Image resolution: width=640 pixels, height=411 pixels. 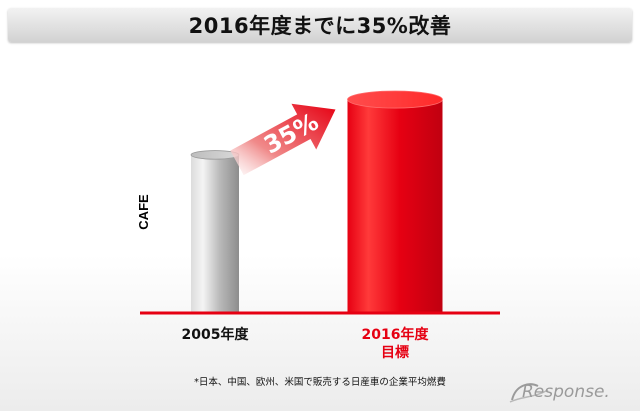 What do you see at coordinates (396, 343) in the screenshot?
I see `category-label-1: 2016年度目標` at bounding box center [396, 343].